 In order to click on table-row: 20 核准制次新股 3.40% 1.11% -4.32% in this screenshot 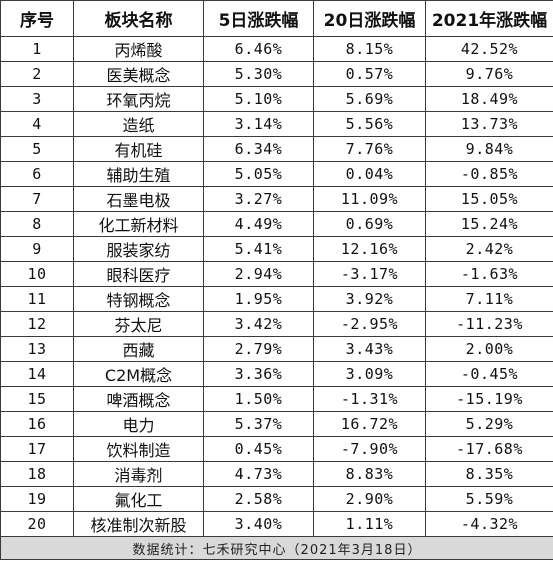, I will do `click(276, 524)`.